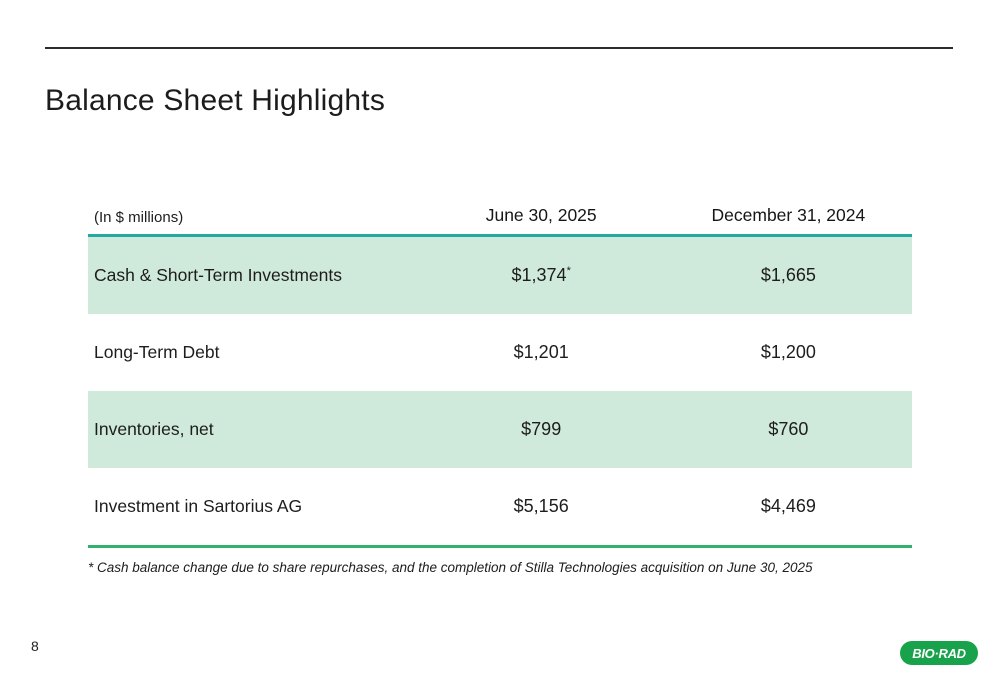 This screenshot has height=685, width=1000. Describe the element at coordinates (541, 429) in the screenshot. I see `row-value-jun: $799` at that location.